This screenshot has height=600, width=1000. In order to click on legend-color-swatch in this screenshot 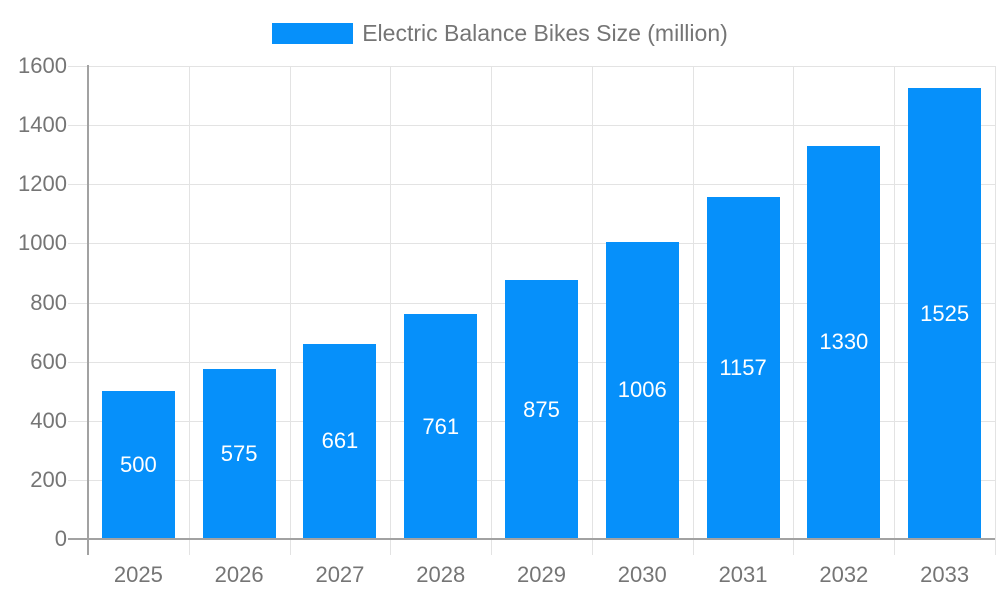, I will do `click(313, 33)`.